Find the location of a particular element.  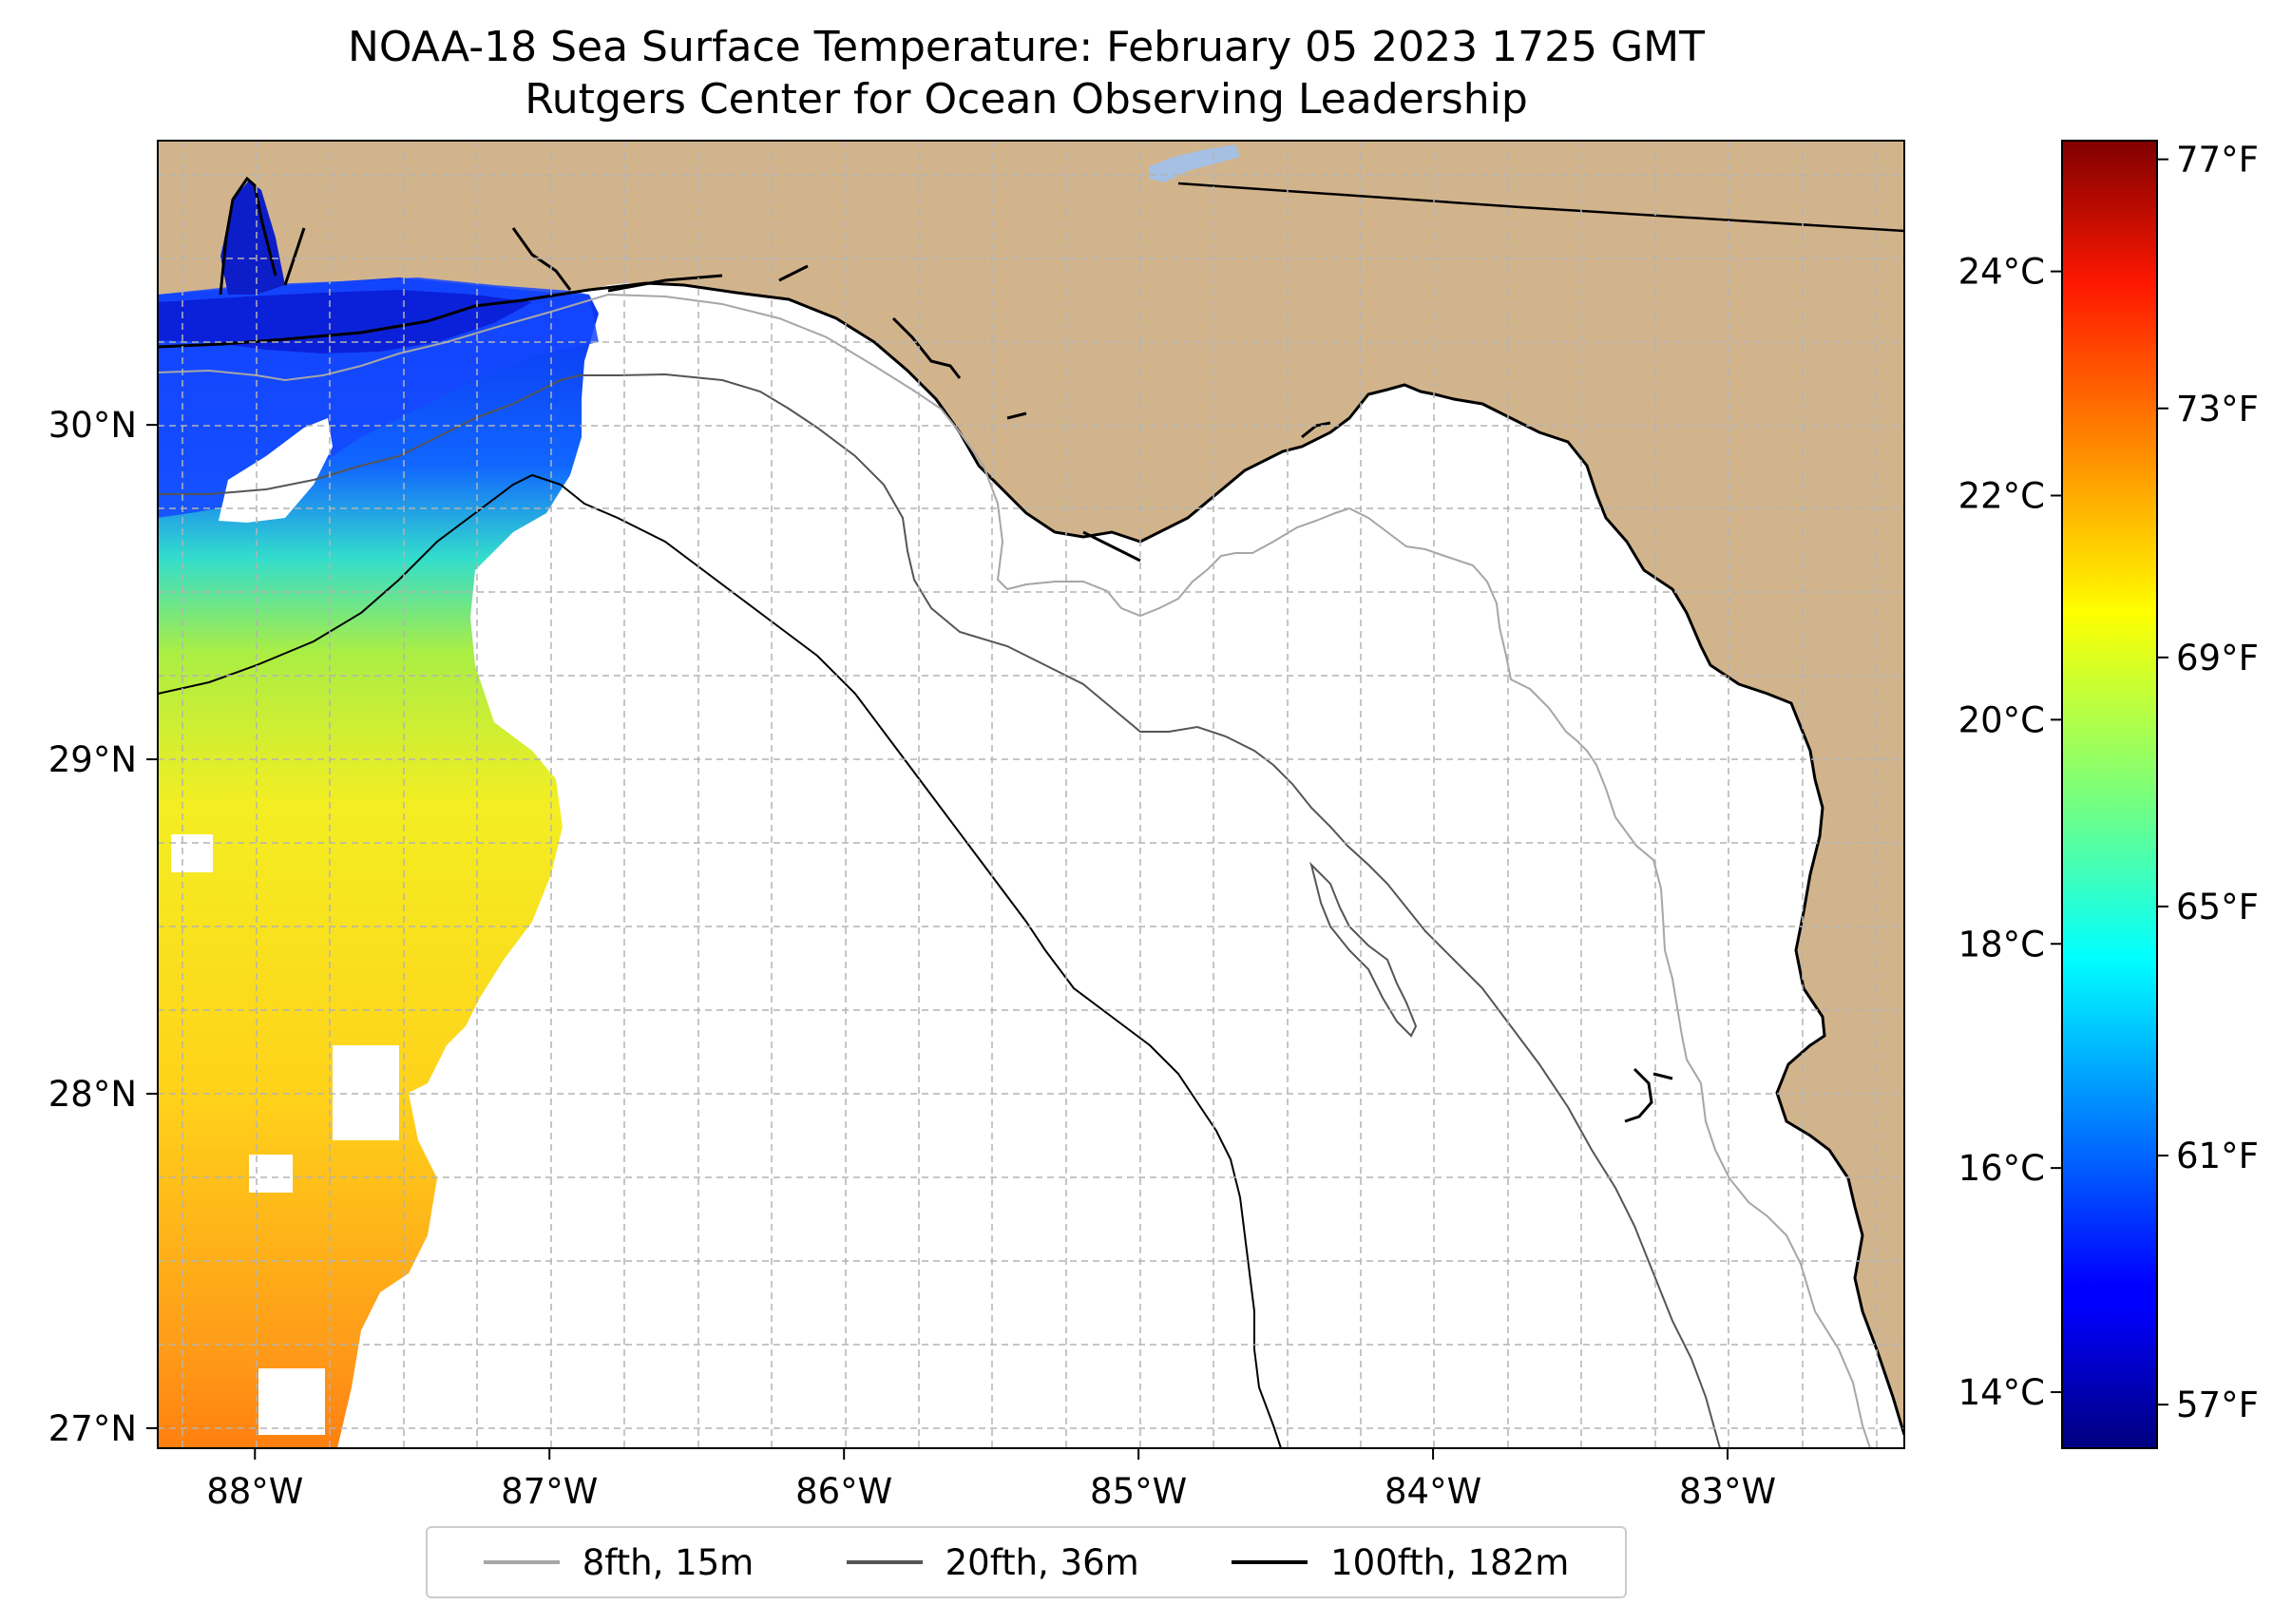

lon-tick-label: 86°W is located at coordinates (843, 1491).